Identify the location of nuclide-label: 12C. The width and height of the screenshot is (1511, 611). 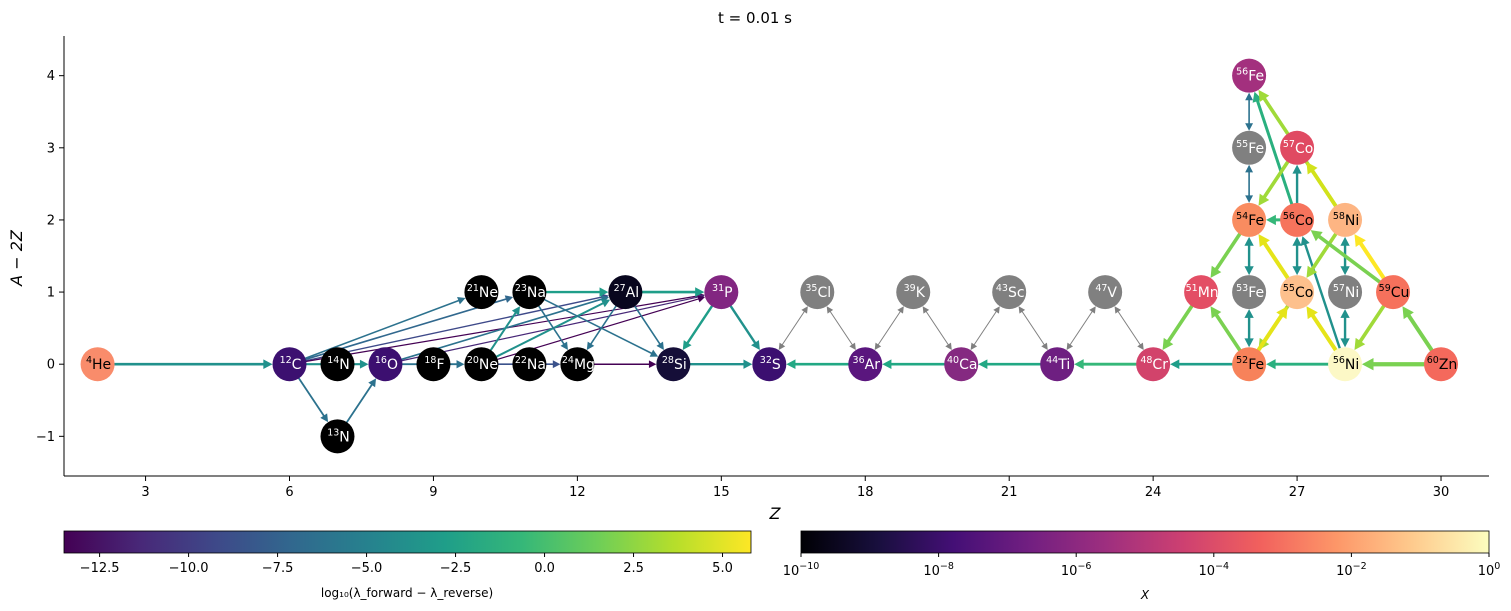
(291, 364).